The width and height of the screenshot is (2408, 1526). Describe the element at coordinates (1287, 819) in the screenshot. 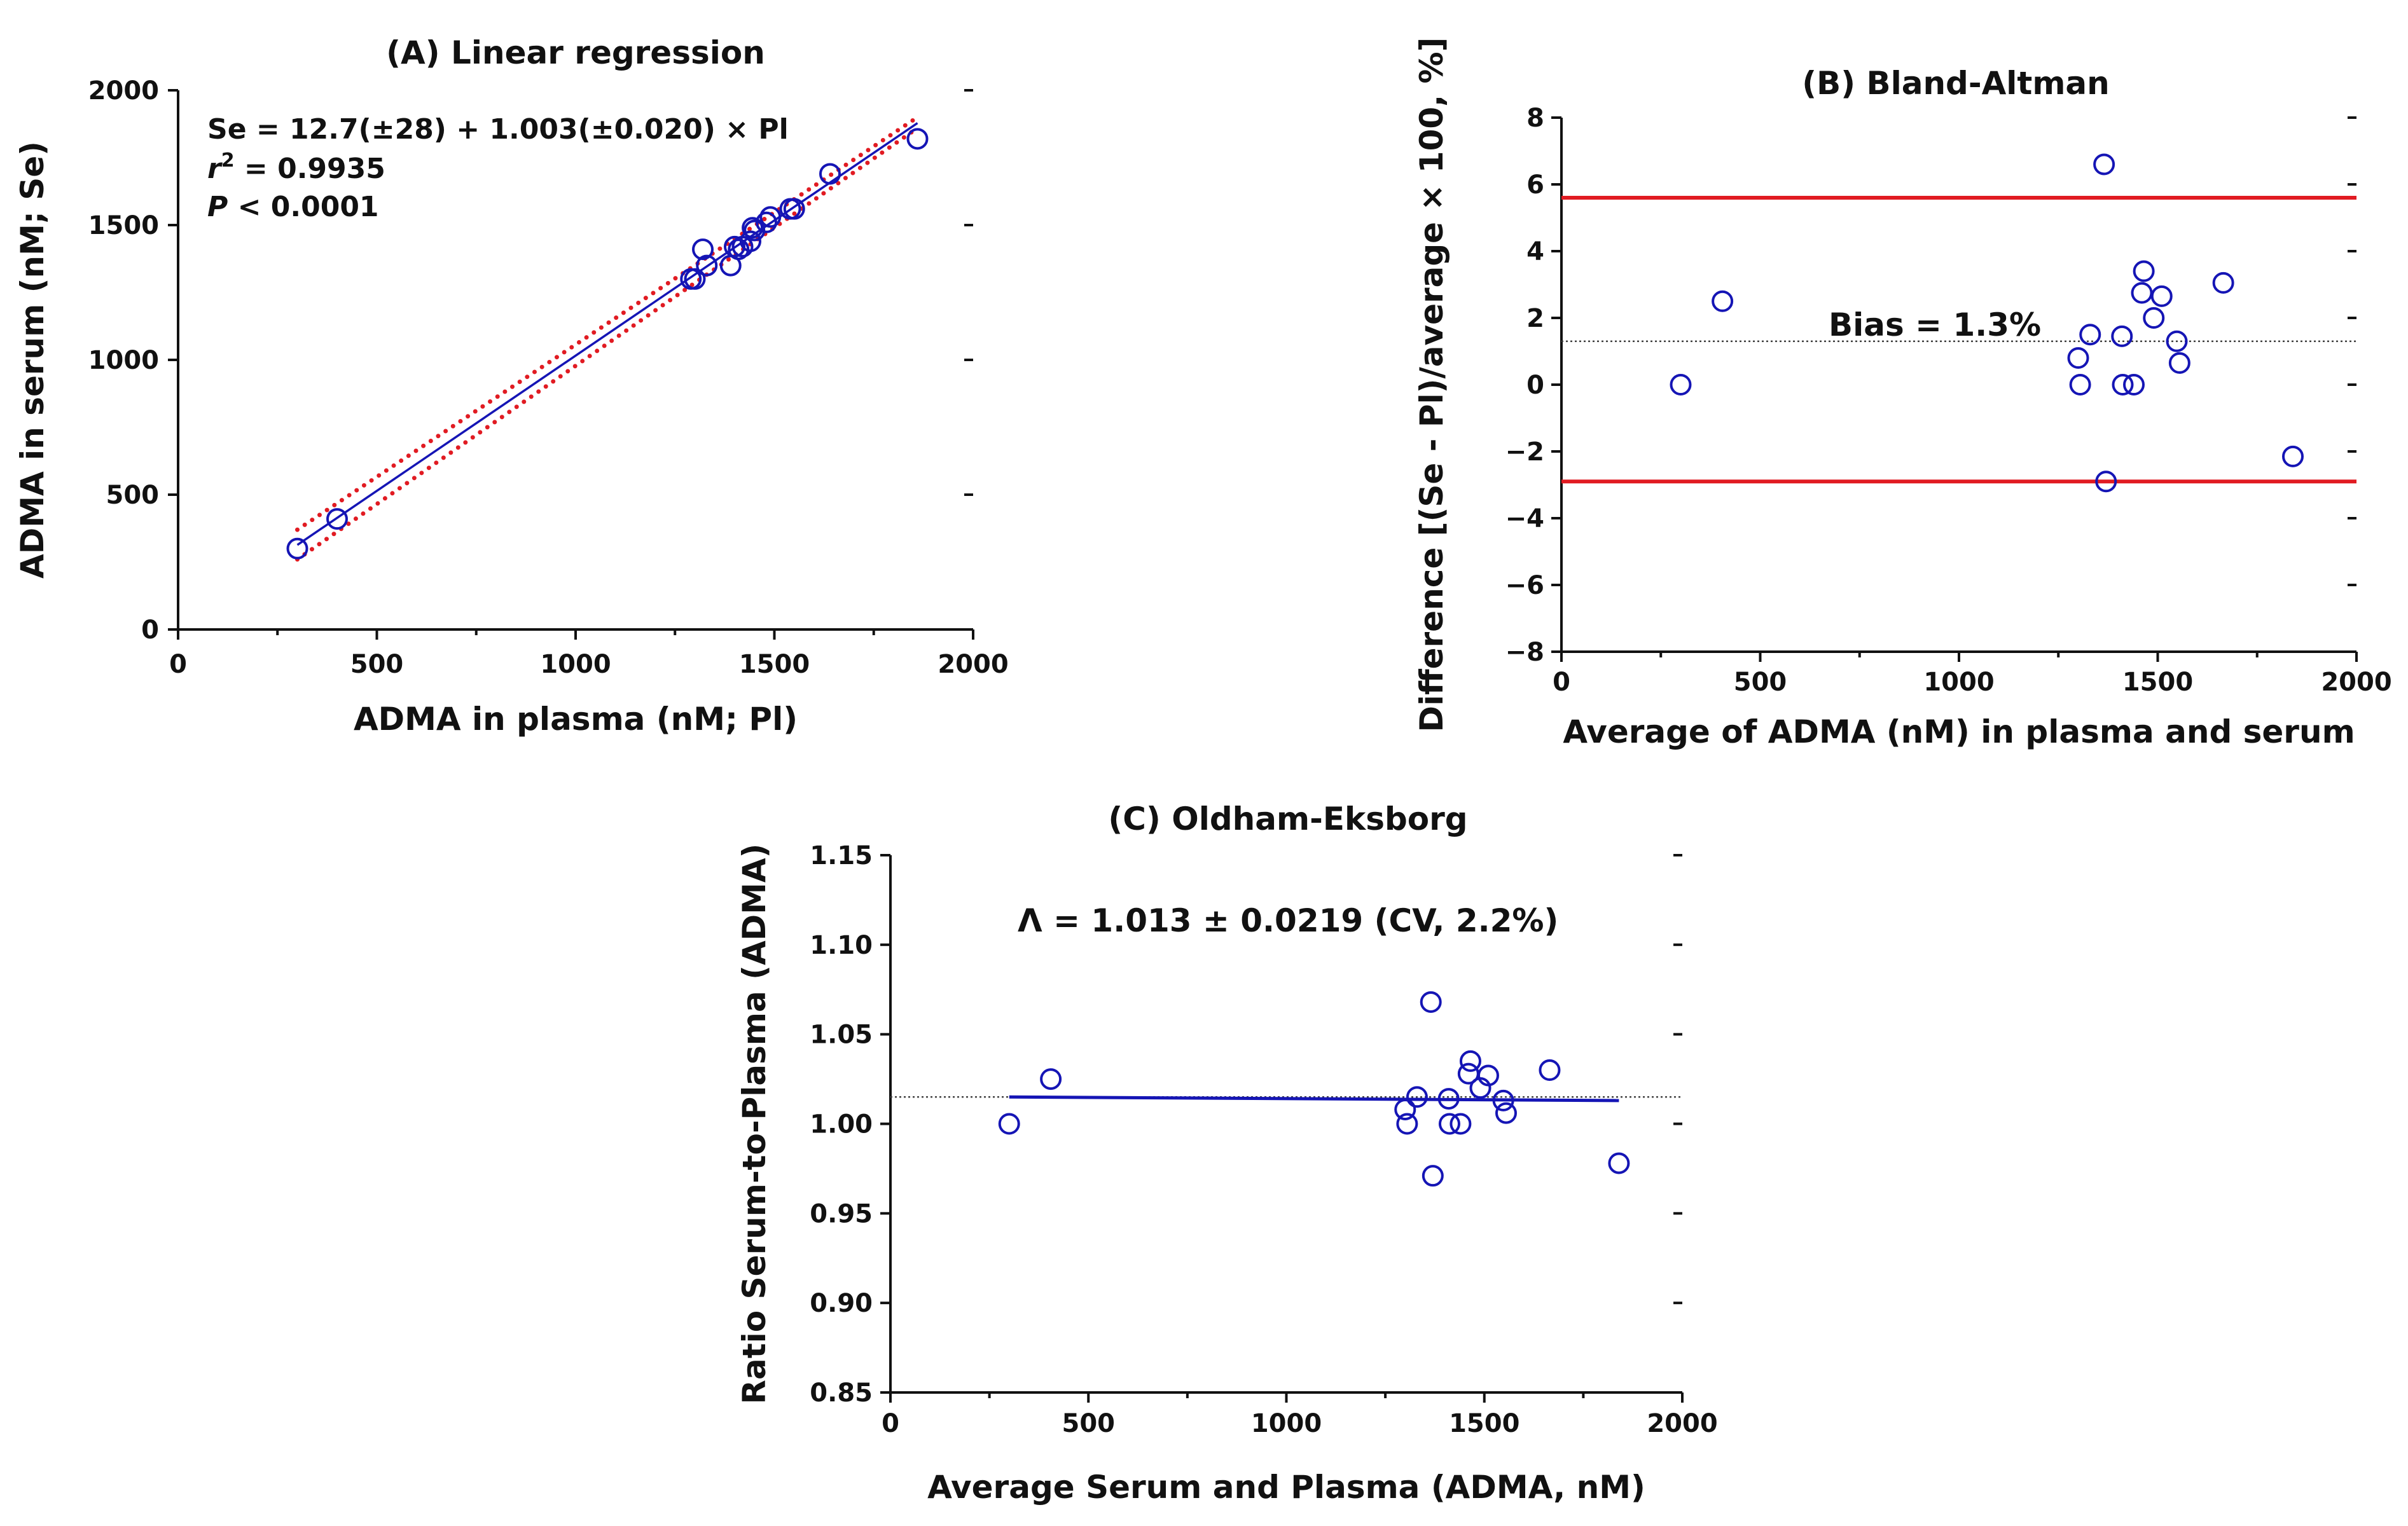

I see `chart-c-title: (C) Oldham-Eksborg` at that location.